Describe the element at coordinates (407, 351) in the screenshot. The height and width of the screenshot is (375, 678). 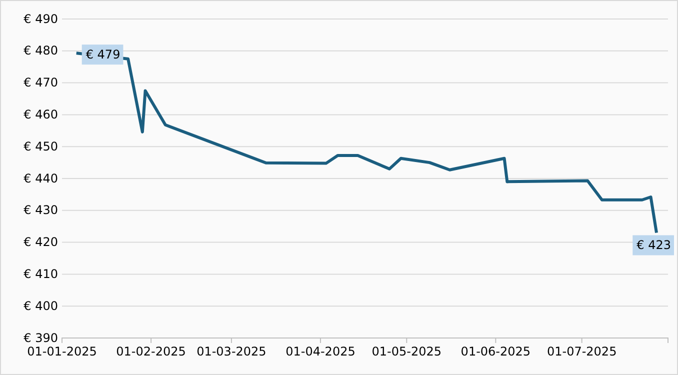
I see `x-tick-label: 01-05-2025` at that location.